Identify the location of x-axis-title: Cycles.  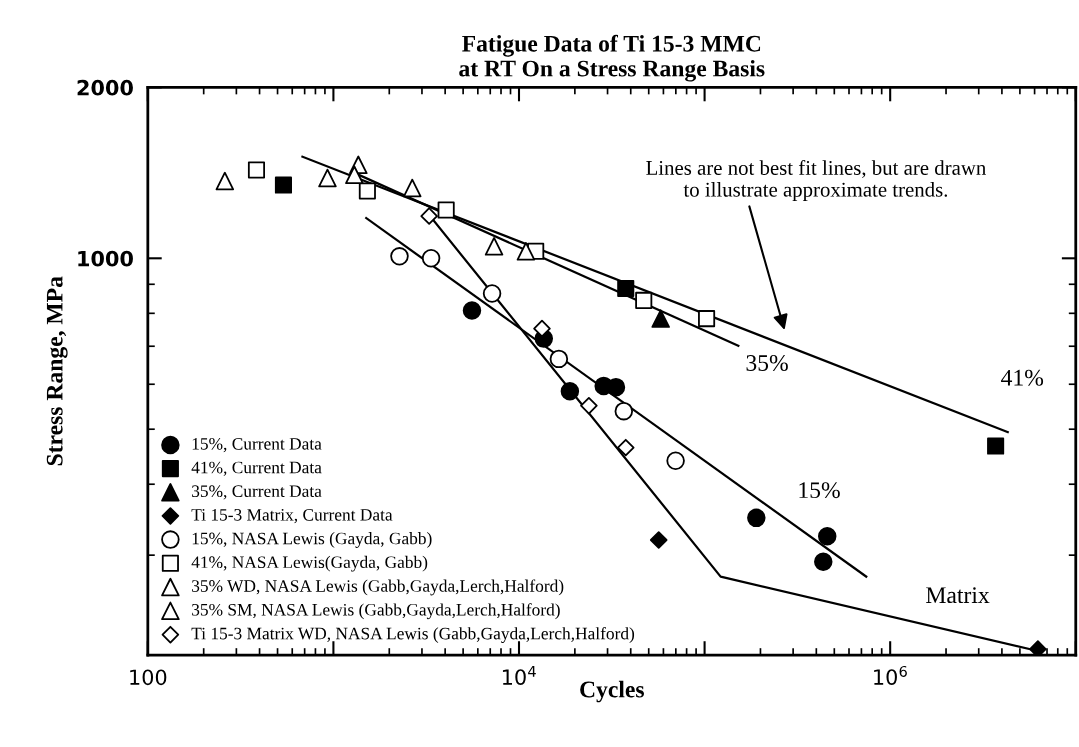
(612, 691).